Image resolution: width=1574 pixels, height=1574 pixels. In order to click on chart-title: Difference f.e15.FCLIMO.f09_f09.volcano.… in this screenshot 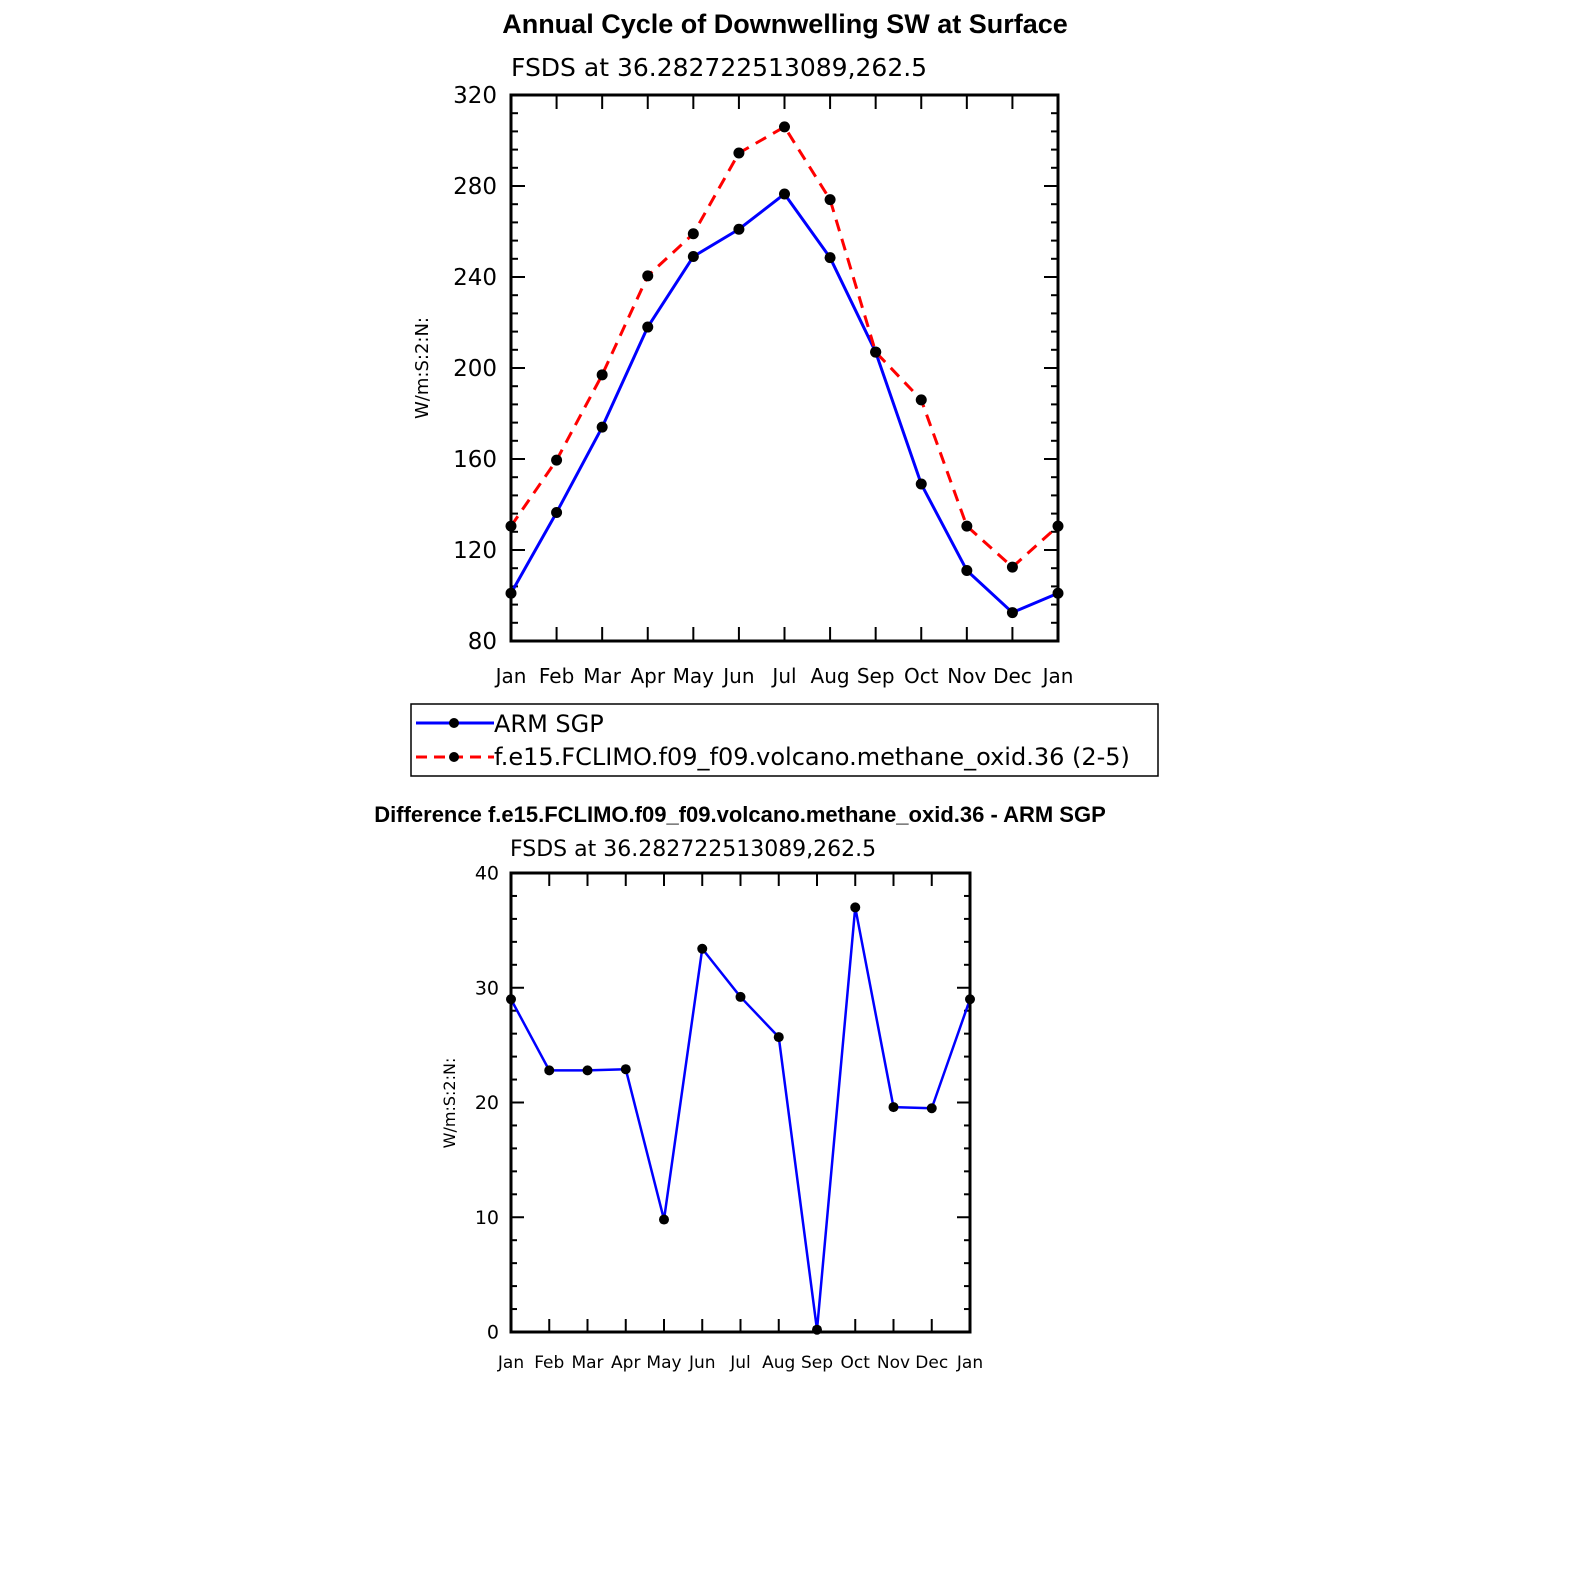, I will do `click(740, 814)`.